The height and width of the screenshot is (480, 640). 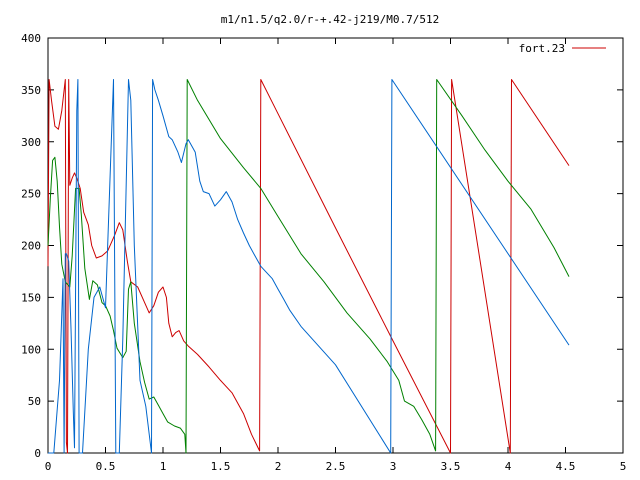 I want to click on legend-label: fort.23, so click(x=542, y=48).